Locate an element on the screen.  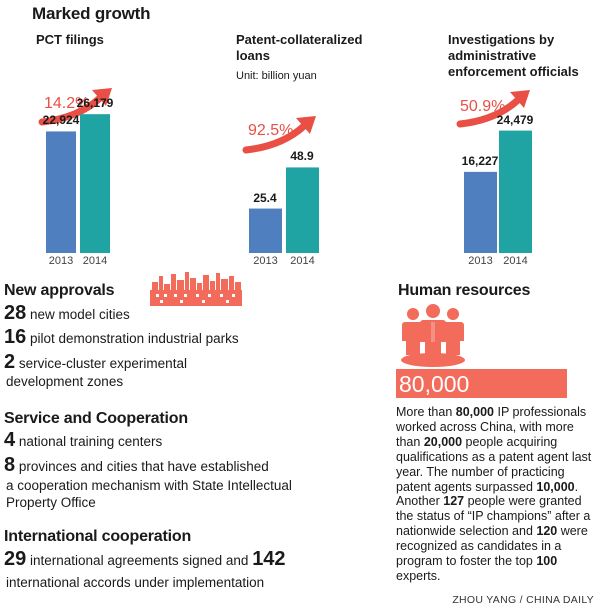
growth-label: 14.2% is located at coordinates (67, 103).